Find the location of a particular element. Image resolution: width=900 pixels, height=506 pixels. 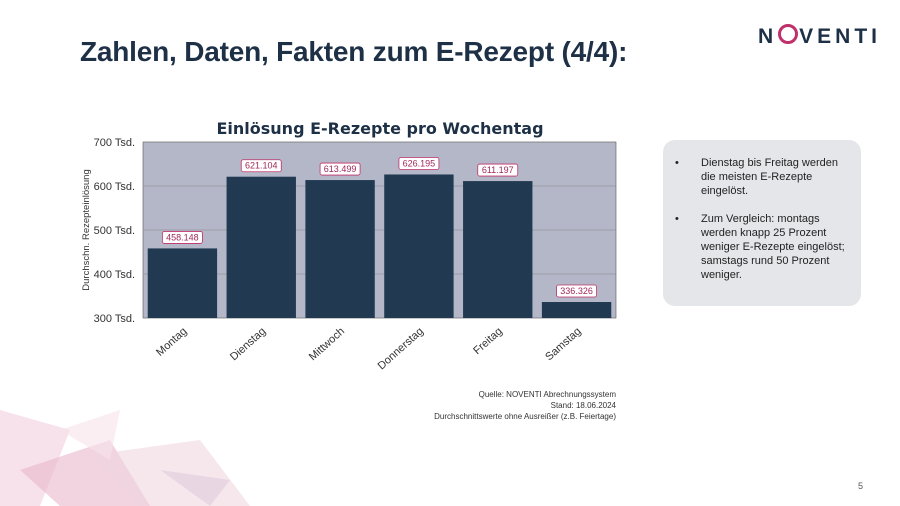

bar-mittwoch is located at coordinates (340, 249).